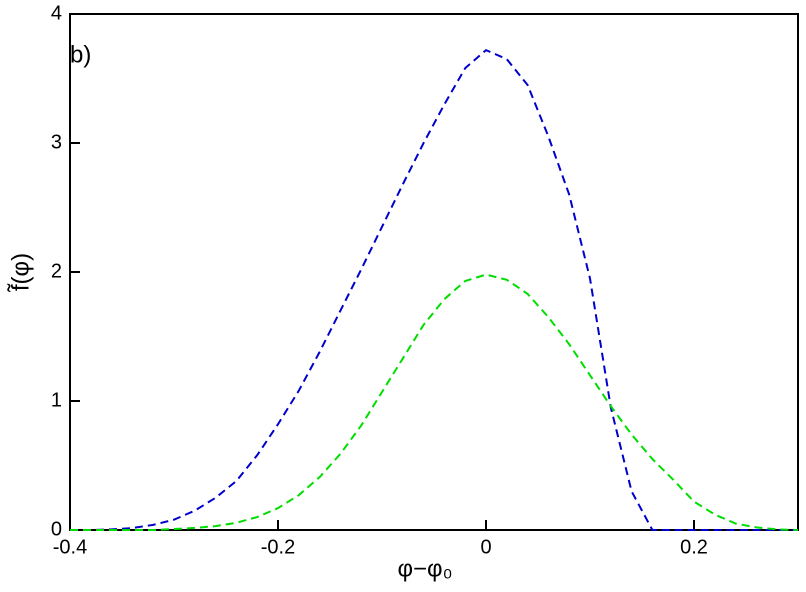 The width and height of the screenshot is (806, 592). What do you see at coordinates (56, 271) in the screenshot?
I see `y-tick-label: 2` at bounding box center [56, 271].